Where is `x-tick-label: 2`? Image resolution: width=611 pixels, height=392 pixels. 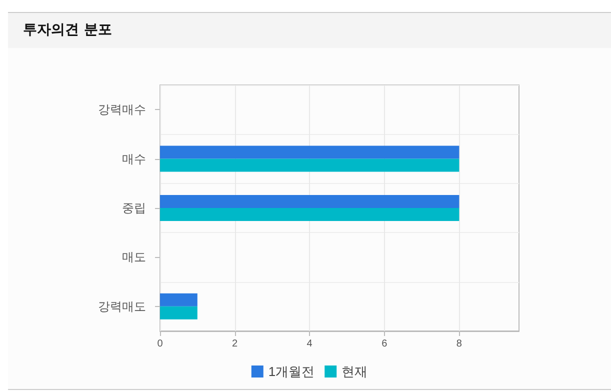
x-tick-label: 2 is located at coordinates (235, 344).